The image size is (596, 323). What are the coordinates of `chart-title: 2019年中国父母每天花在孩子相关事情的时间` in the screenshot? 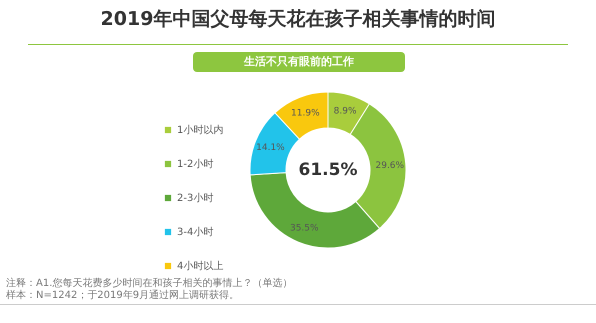 It's located at (298, 19).